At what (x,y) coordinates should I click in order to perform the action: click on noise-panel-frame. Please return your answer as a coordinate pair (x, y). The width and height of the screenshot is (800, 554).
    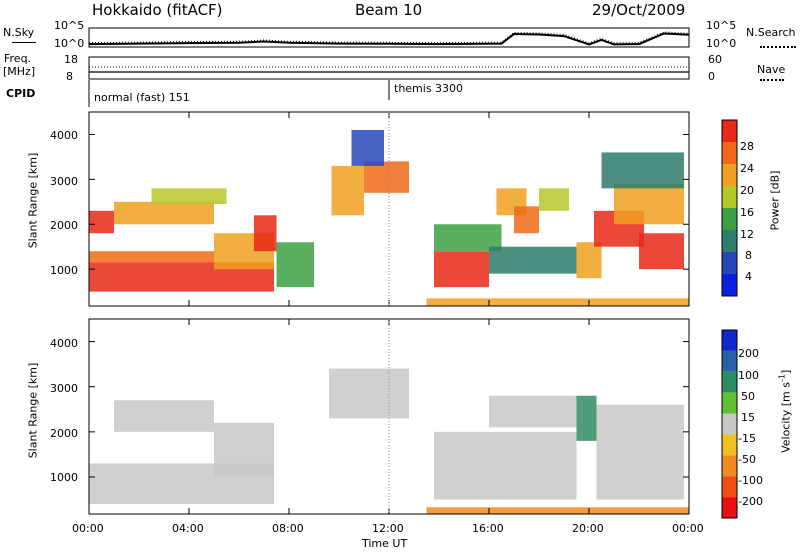
    Looking at the image, I should click on (389, 37).